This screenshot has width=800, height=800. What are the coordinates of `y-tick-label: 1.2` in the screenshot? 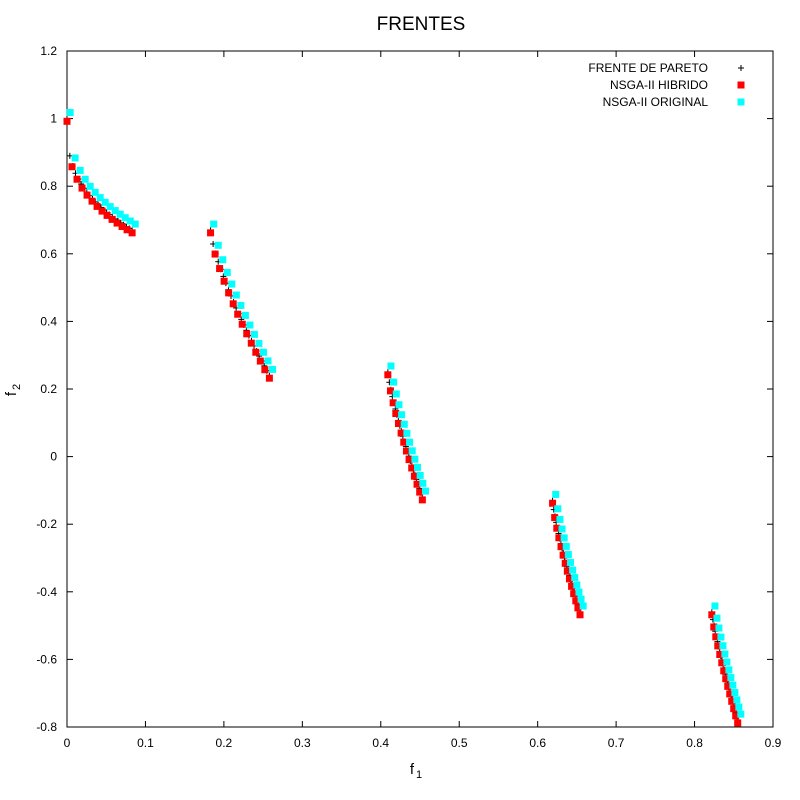 It's located at (48, 51).